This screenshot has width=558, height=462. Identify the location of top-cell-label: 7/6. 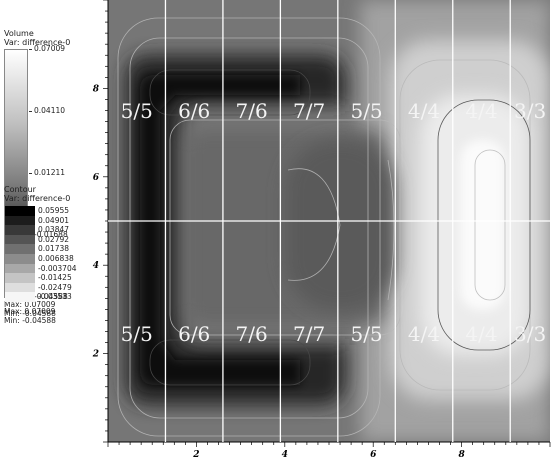
(252, 111).